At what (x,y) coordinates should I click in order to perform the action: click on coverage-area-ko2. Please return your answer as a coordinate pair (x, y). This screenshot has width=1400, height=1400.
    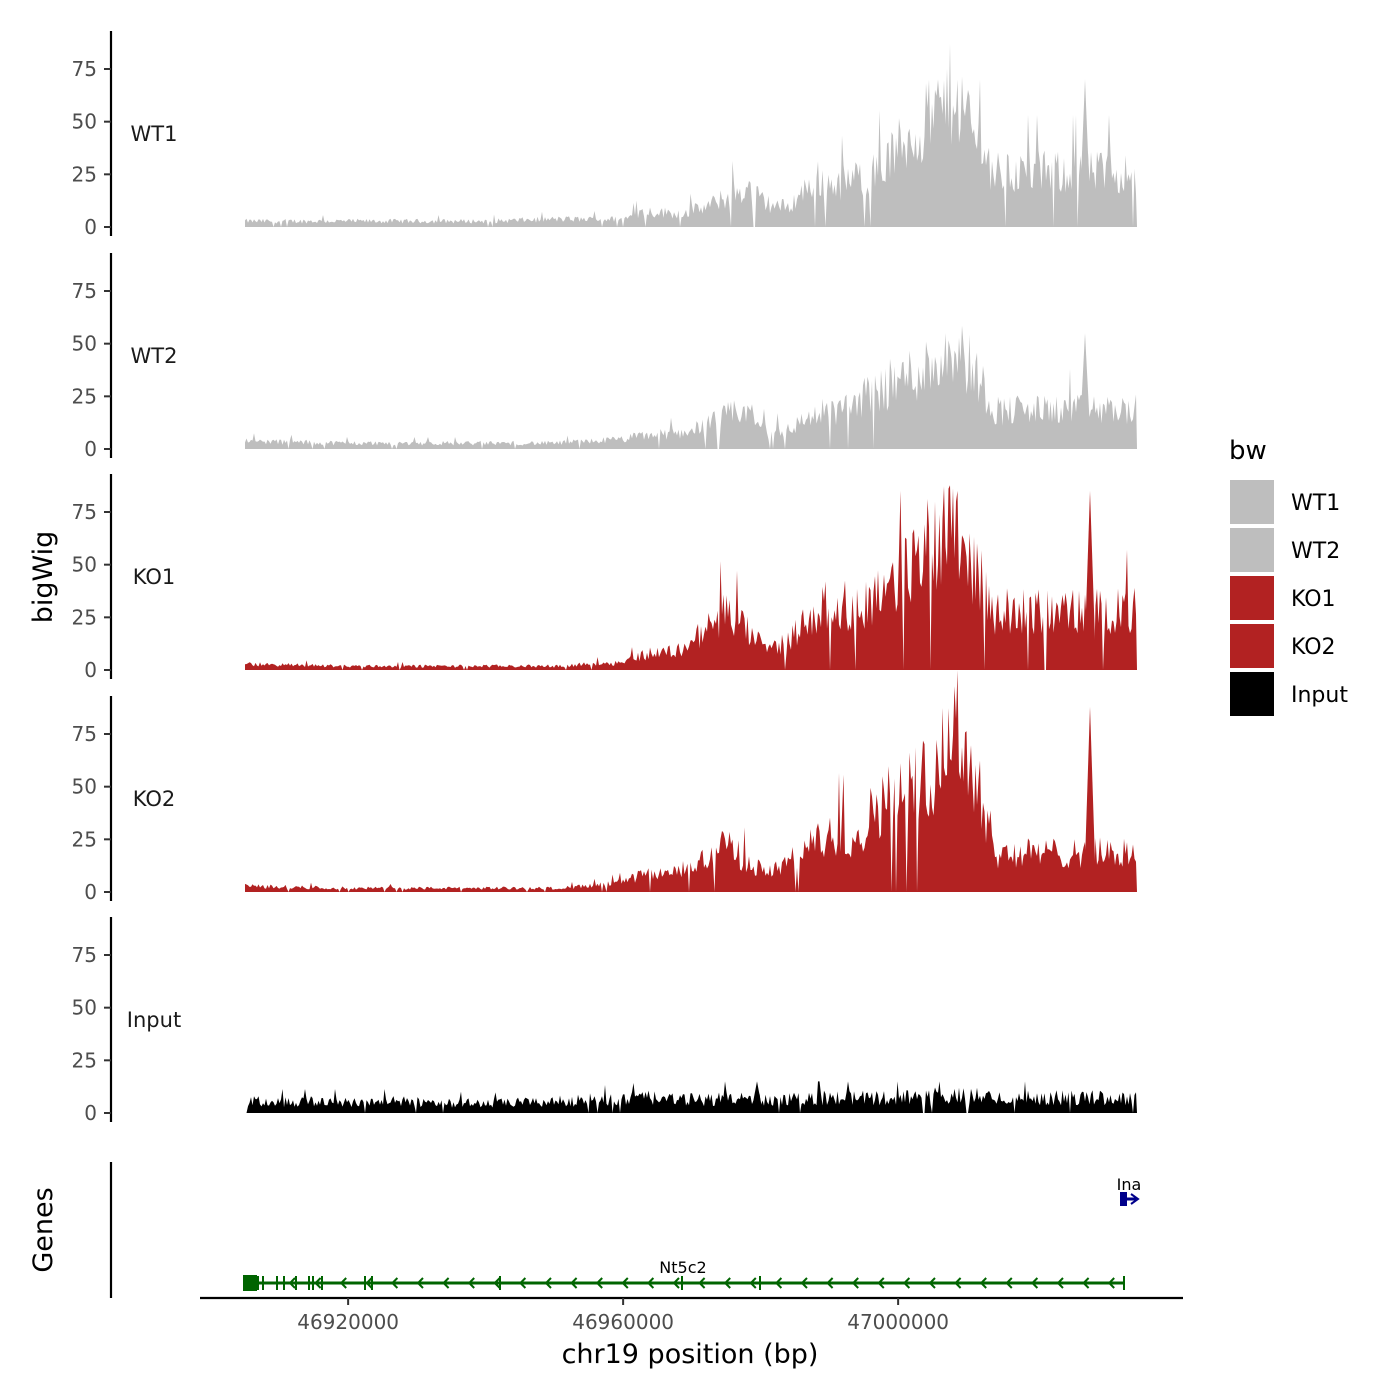
    Looking at the image, I should click on (691, 781).